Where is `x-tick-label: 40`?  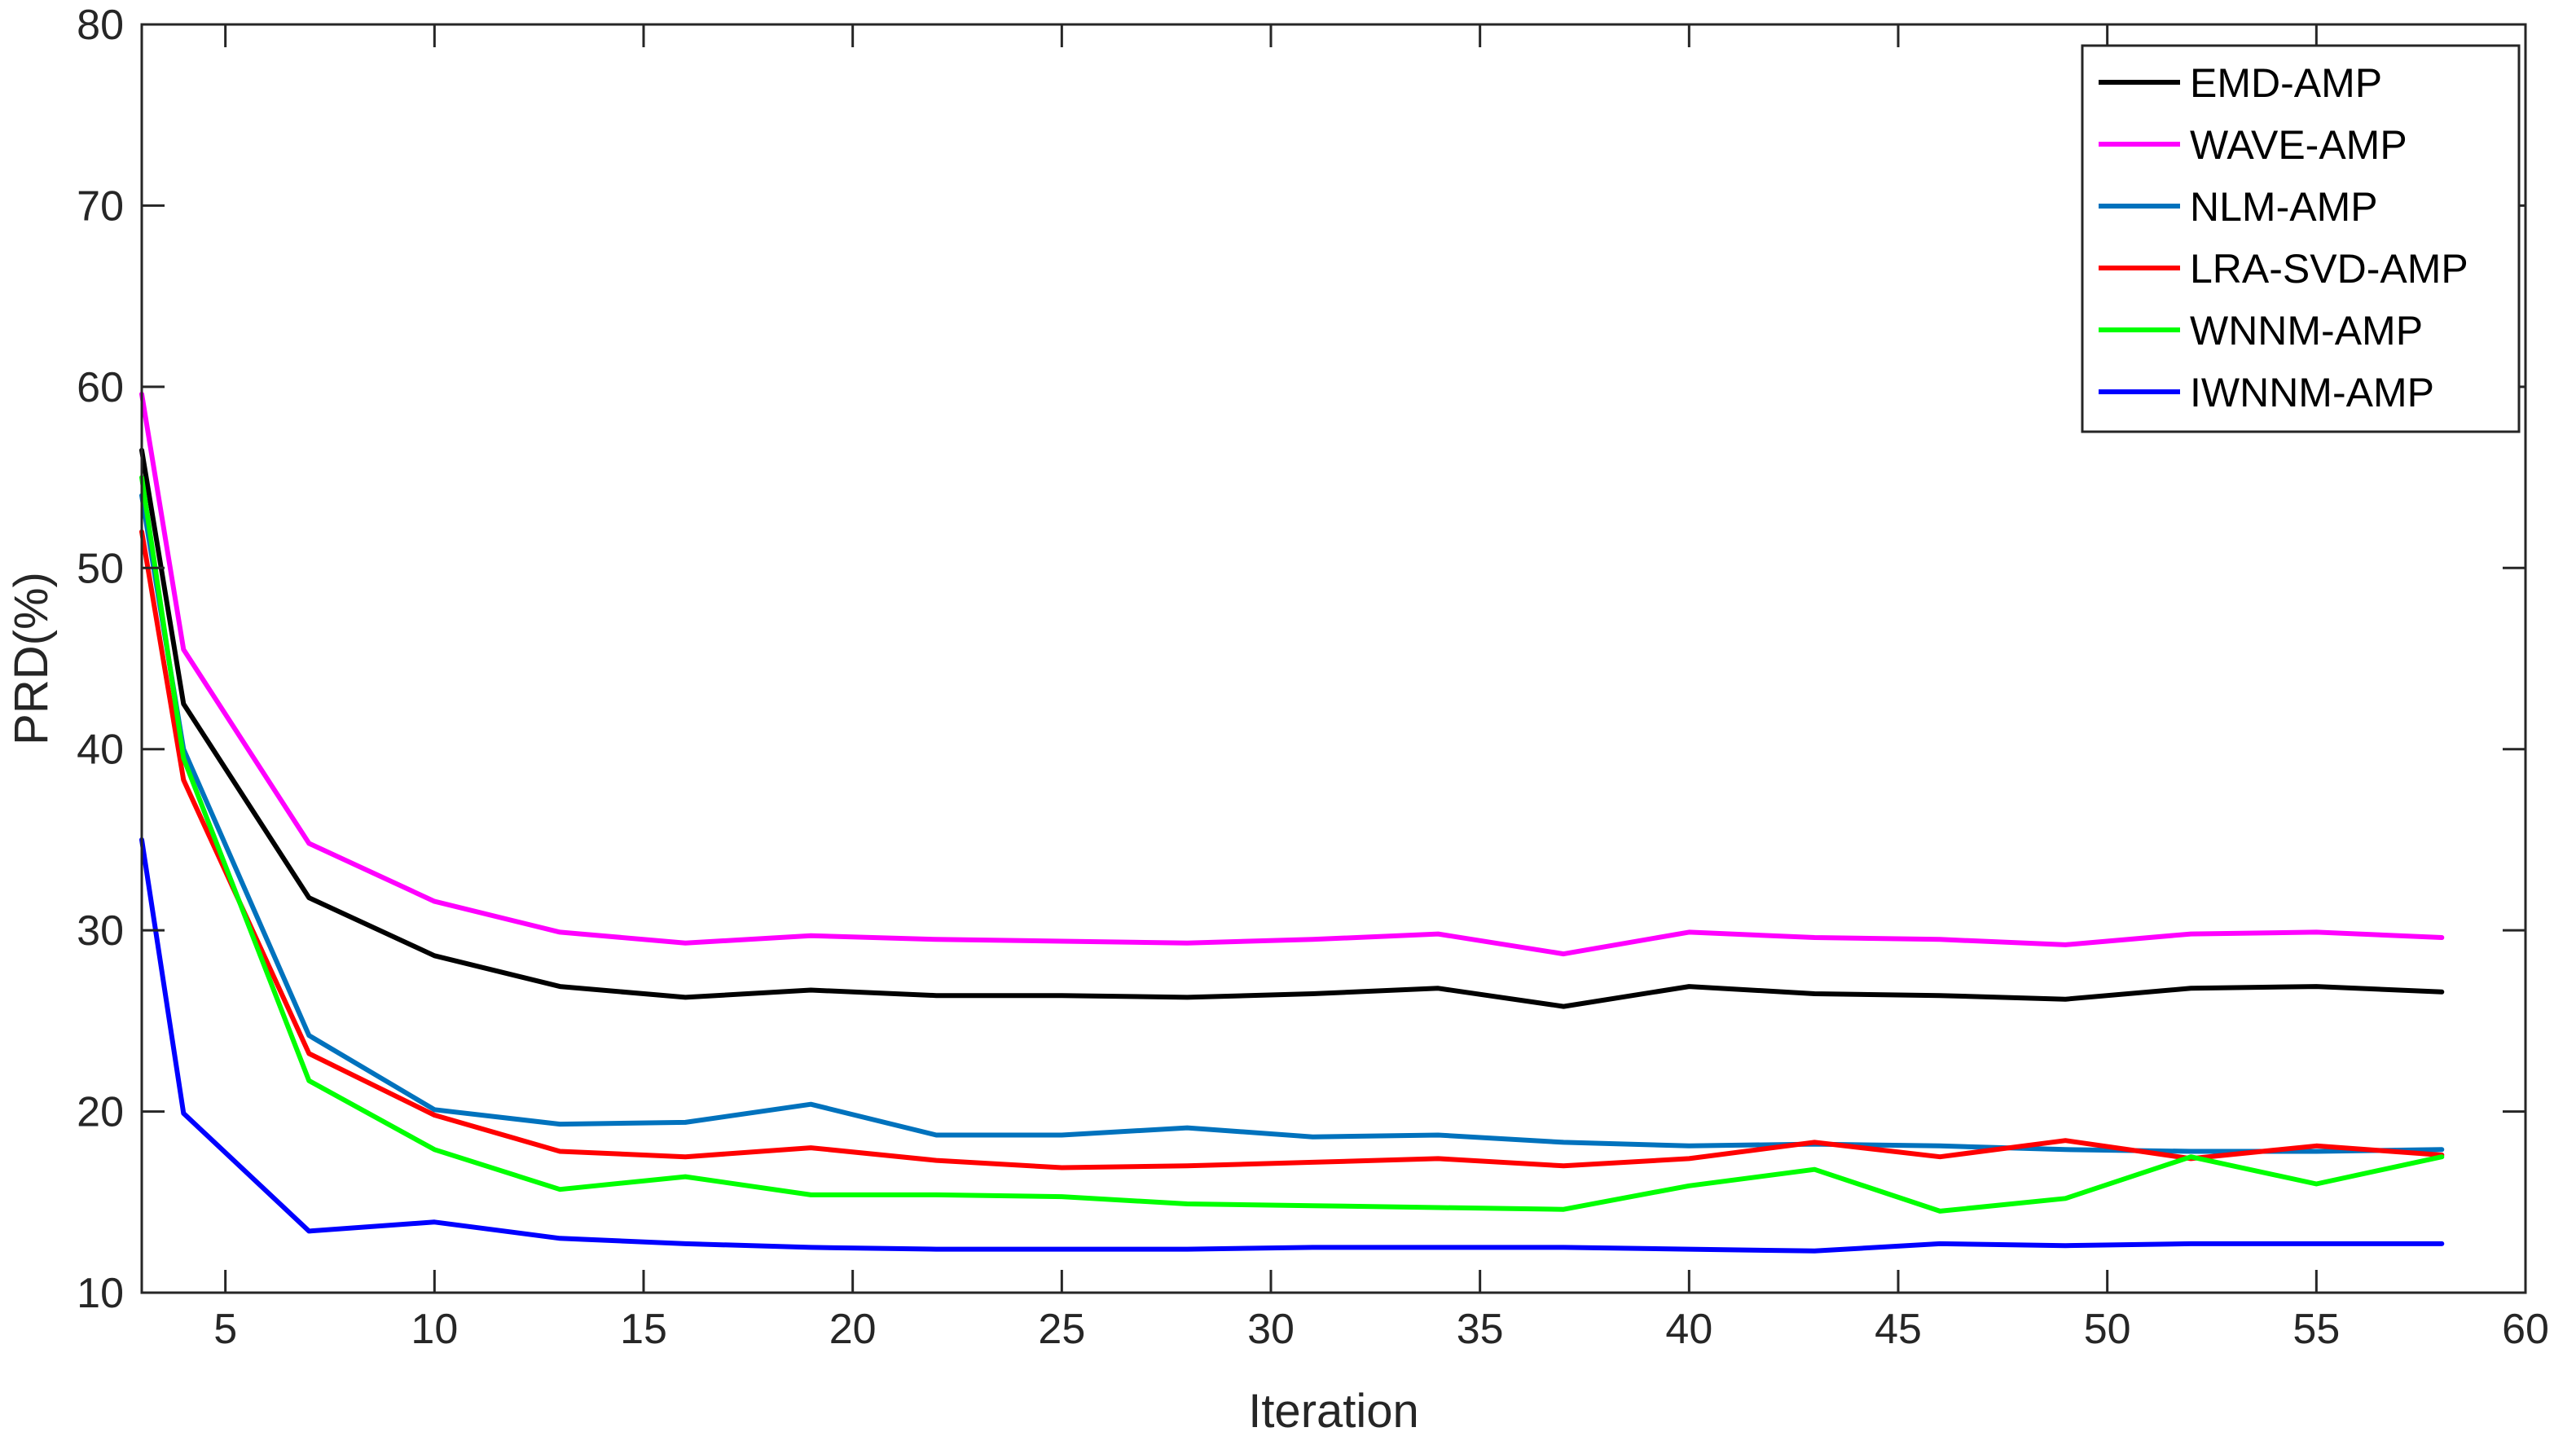 x-tick-label: 40 is located at coordinates (1688, 1329).